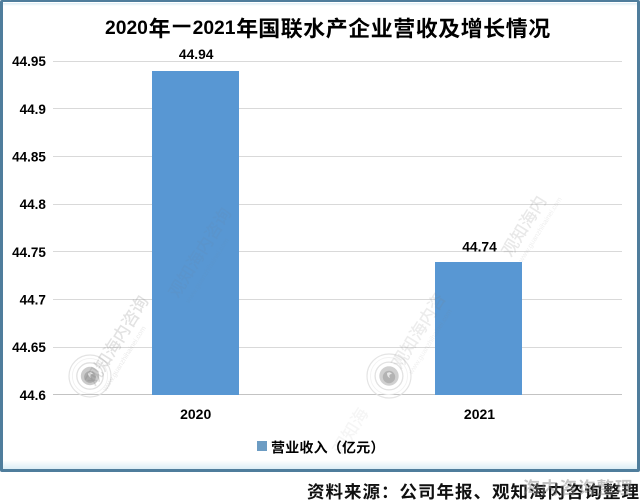 This screenshot has height=504, width=640. What do you see at coordinates (29, 156) in the screenshot?
I see `svg-text: 44.85` at bounding box center [29, 156].